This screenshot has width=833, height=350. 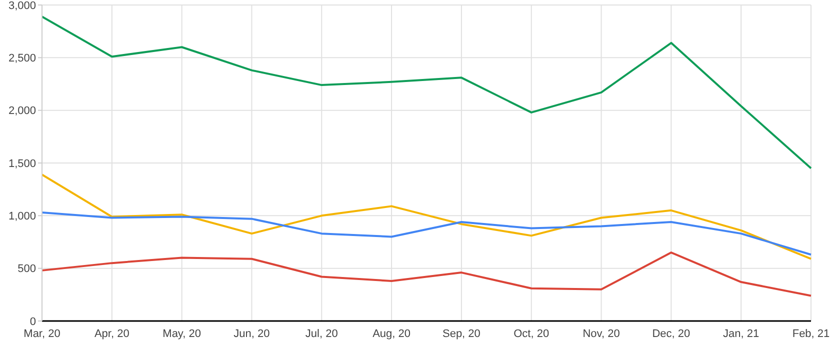 What do you see at coordinates (811, 334) in the screenshot?
I see `x-tick-label: Feb, 21` at bounding box center [811, 334].